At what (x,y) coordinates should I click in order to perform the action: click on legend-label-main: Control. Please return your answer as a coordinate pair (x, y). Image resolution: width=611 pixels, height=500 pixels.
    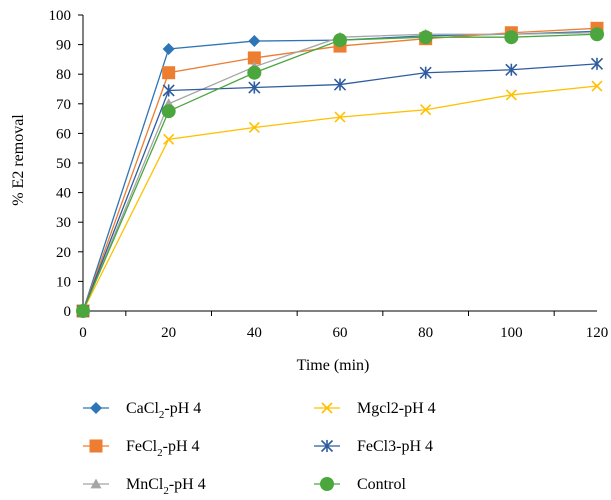
    Looking at the image, I should click on (381, 484).